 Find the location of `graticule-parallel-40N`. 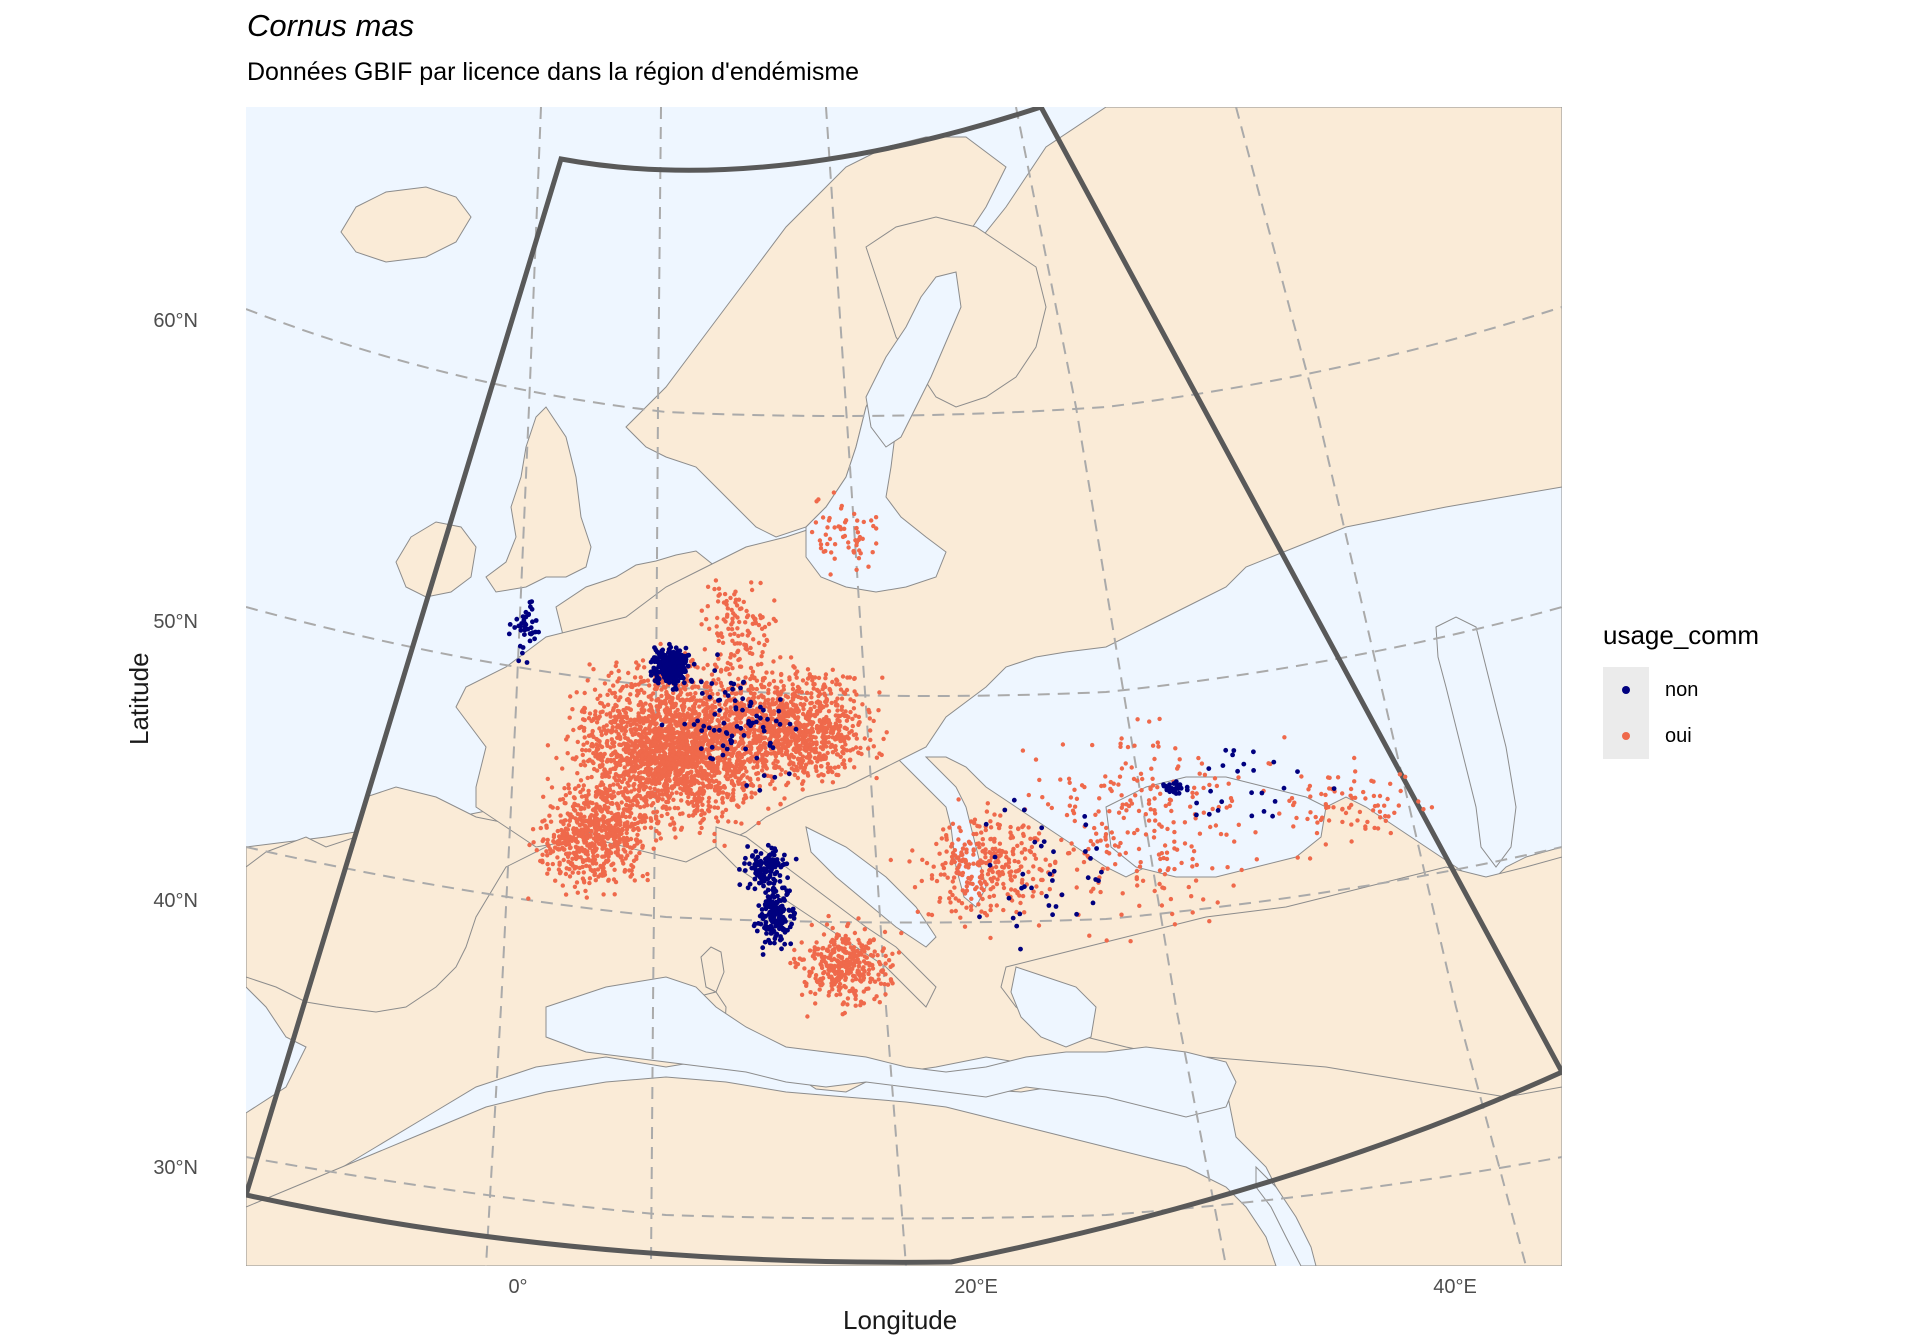

graticule-parallel-40N is located at coordinates (904, 885).